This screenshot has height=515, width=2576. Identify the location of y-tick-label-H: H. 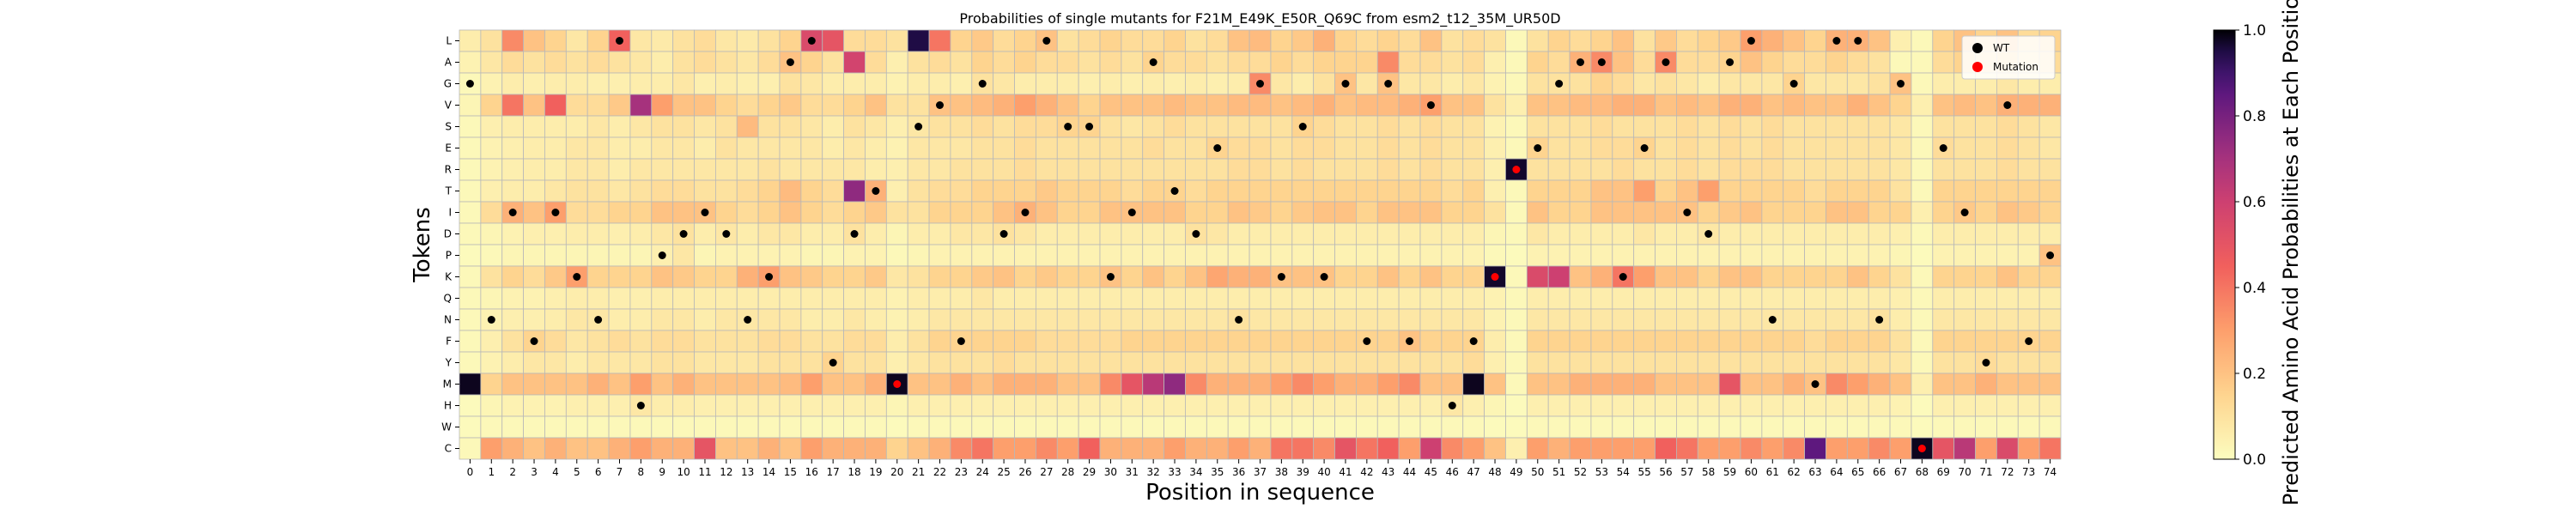
(448, 406).